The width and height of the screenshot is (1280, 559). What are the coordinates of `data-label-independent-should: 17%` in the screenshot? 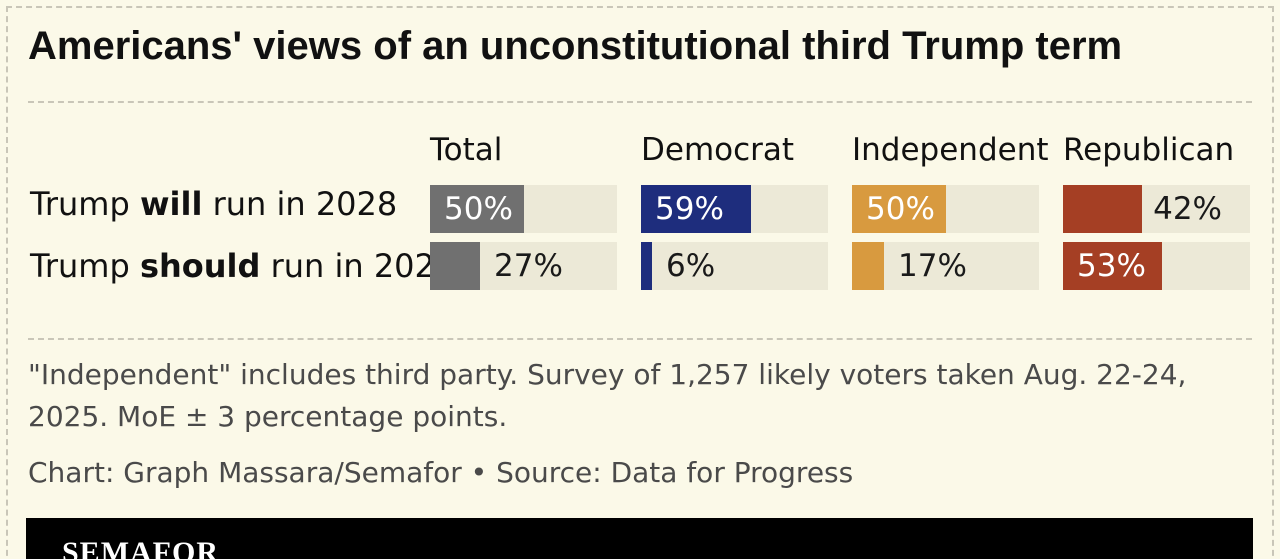 It's located at (932, 266).